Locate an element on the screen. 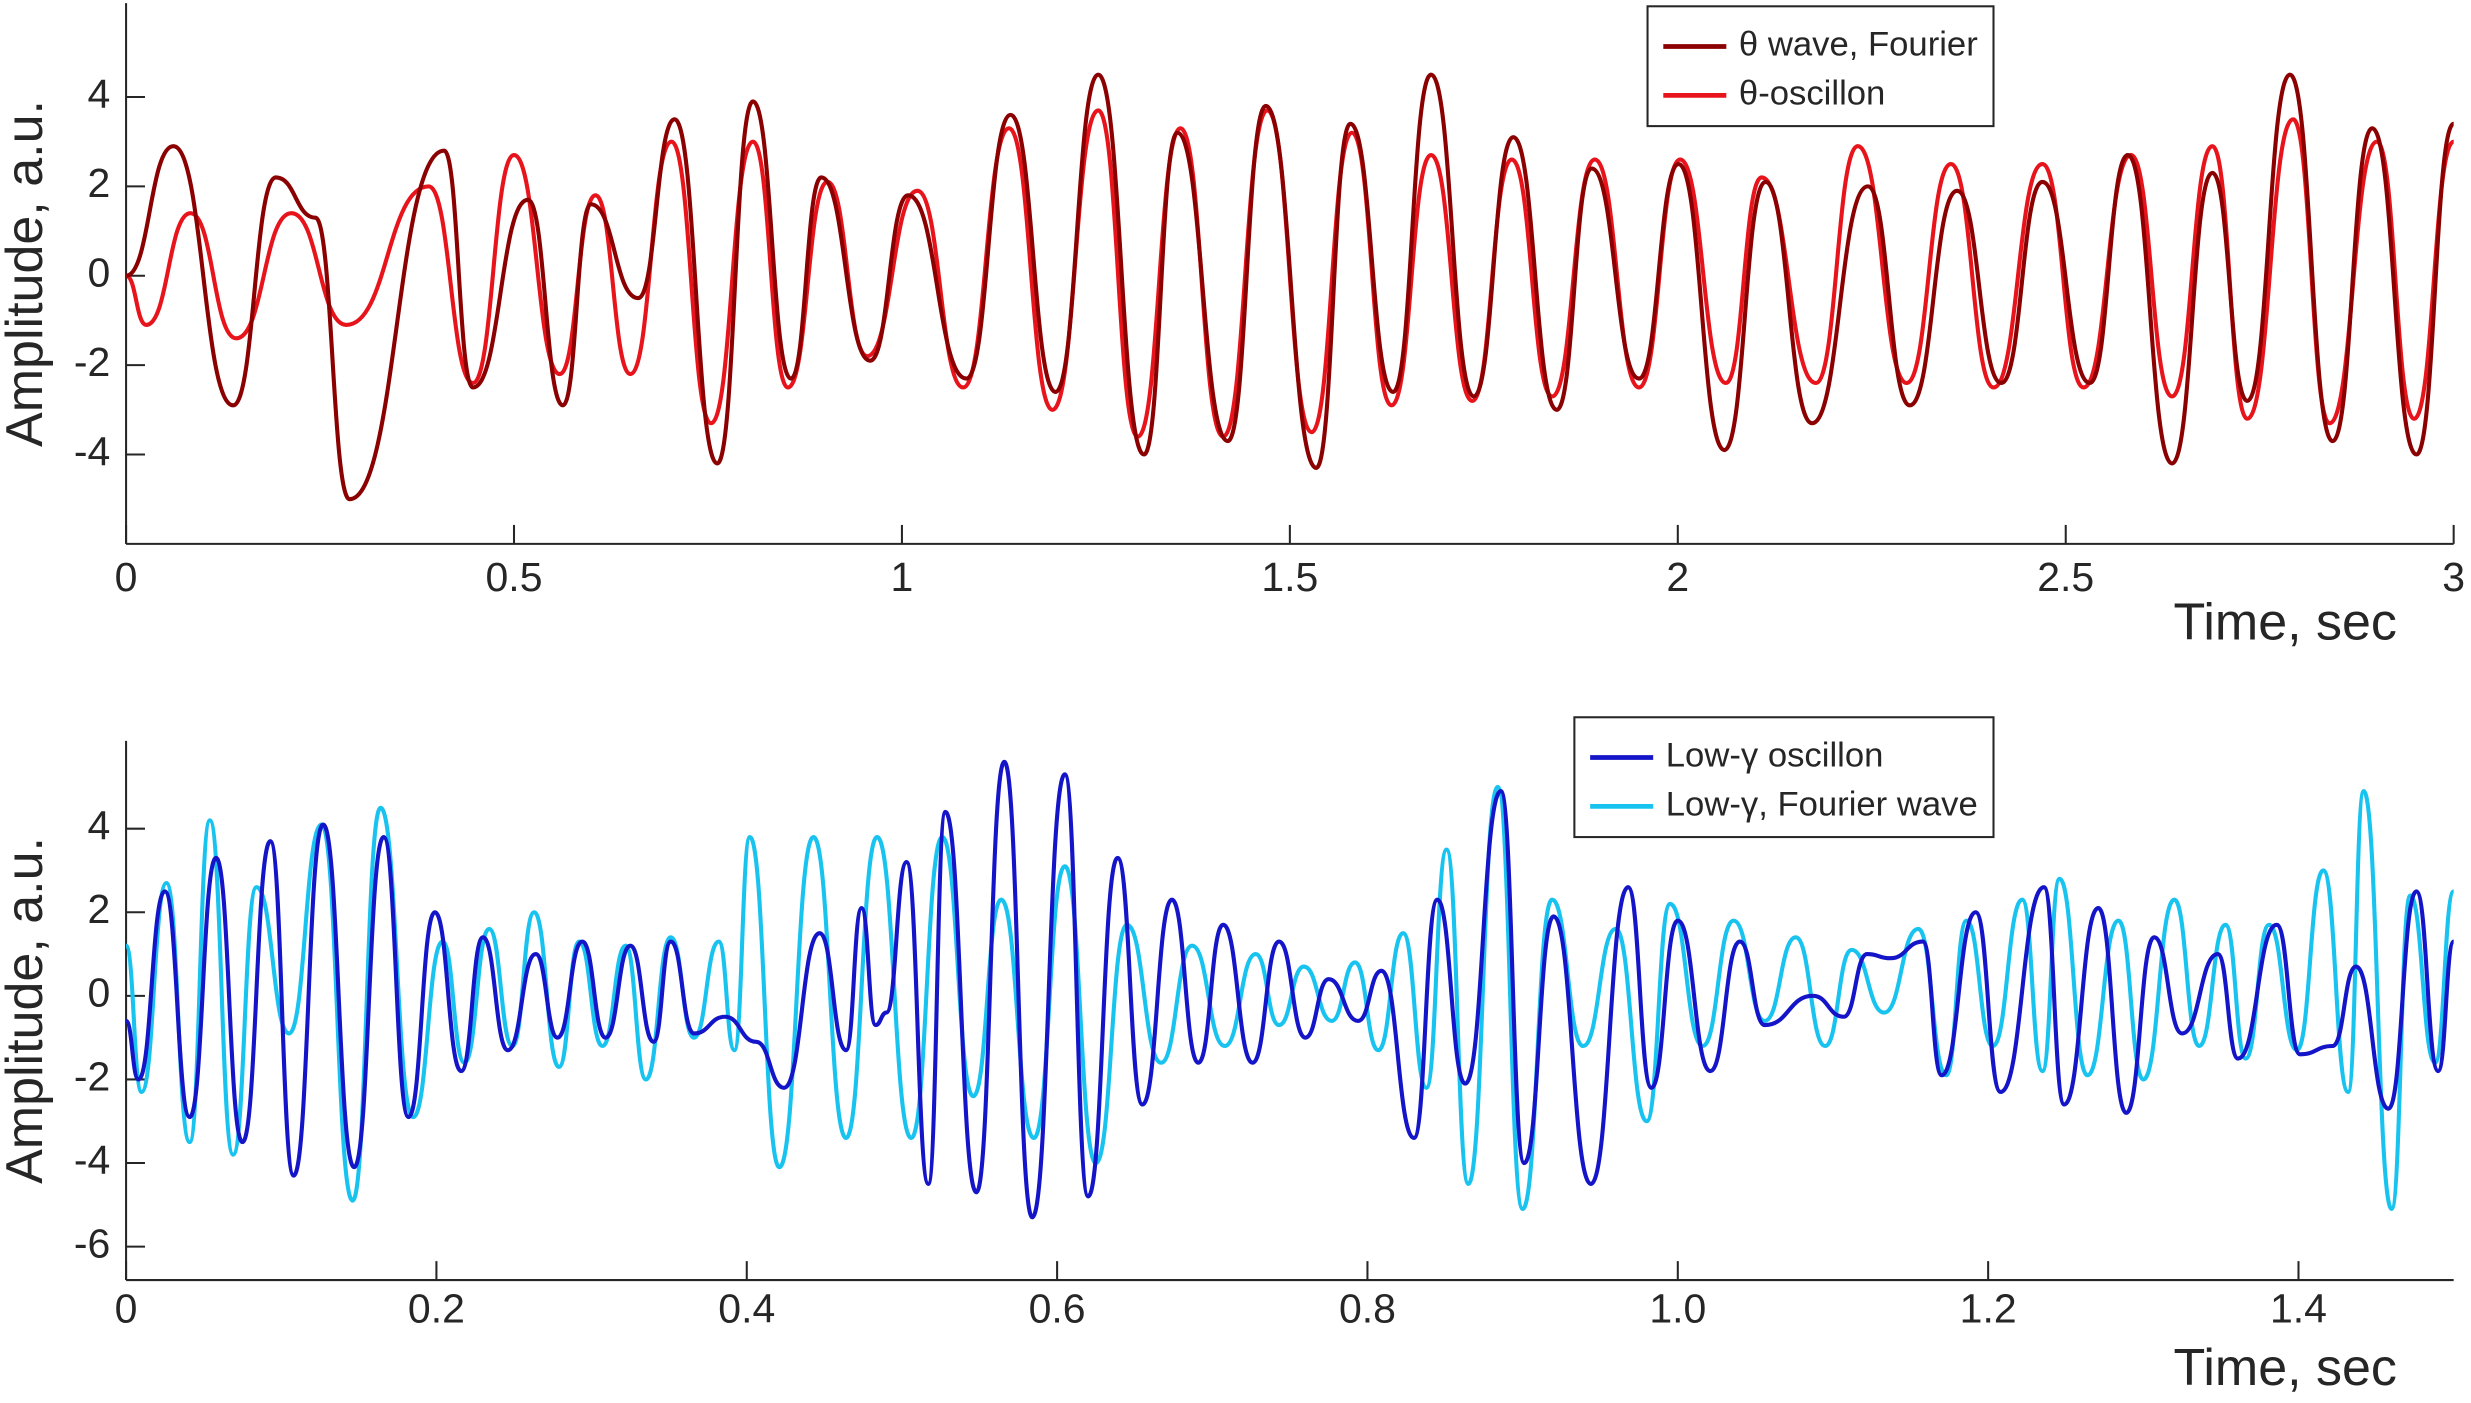 Image resolution: width=2471 pixels, height=1403 pixels. legend: θ wave, Fourier θ-oscillon is located at coordinates (1820, 66).